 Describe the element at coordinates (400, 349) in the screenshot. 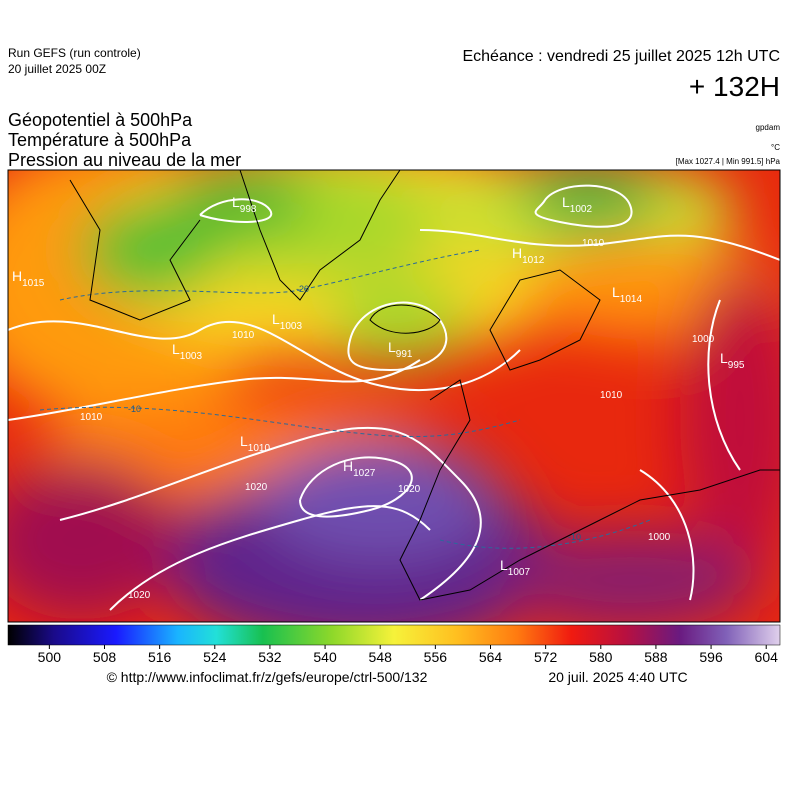

I see `pressure-center: L991` at that location.